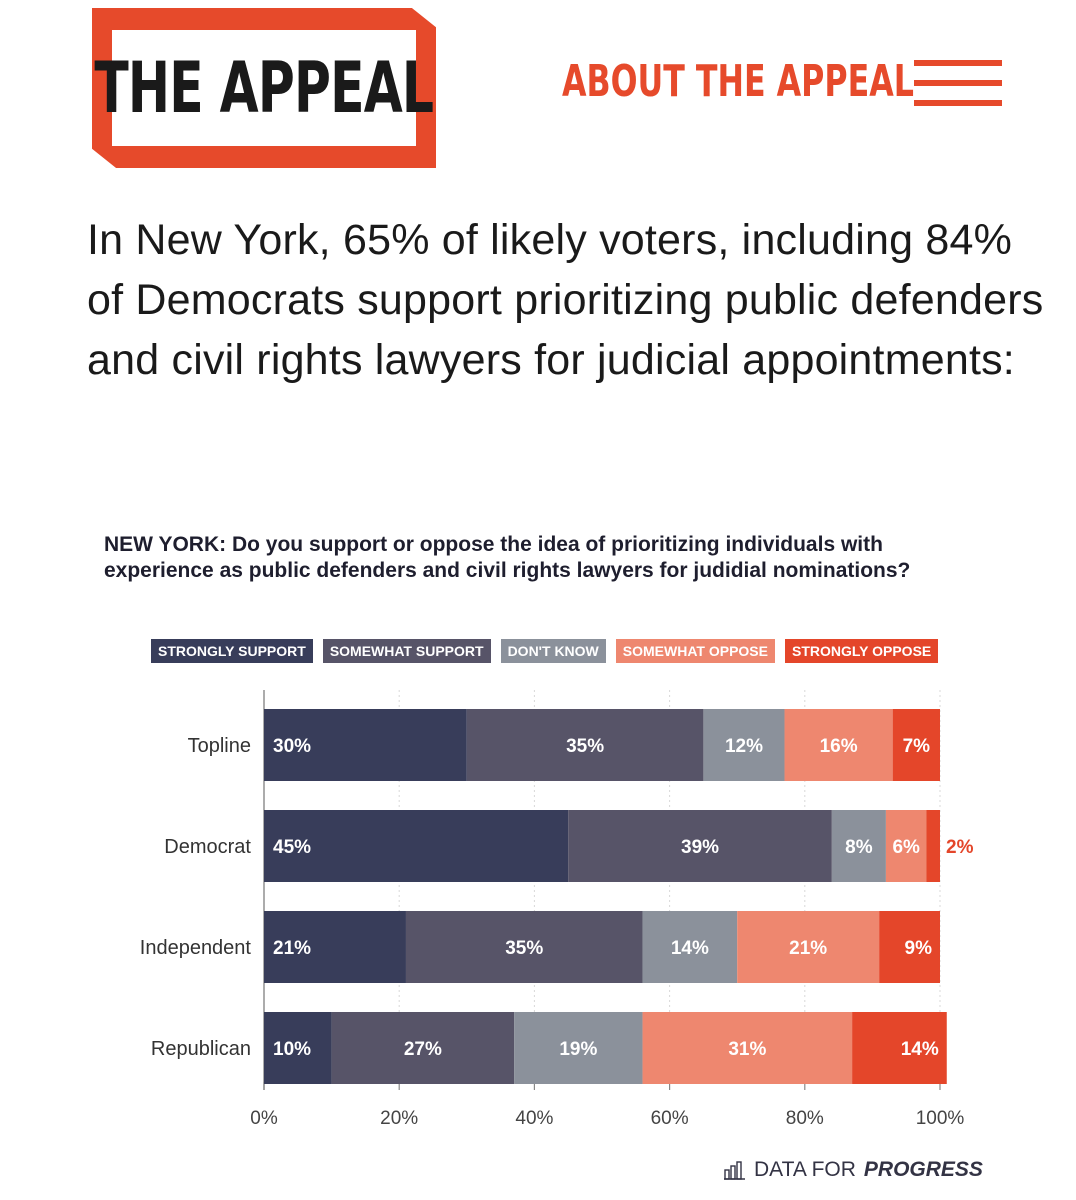 This screenshot has height=1200, width=1076. I want to click on logo-inner: THE APPEAL, so click(264, 88).